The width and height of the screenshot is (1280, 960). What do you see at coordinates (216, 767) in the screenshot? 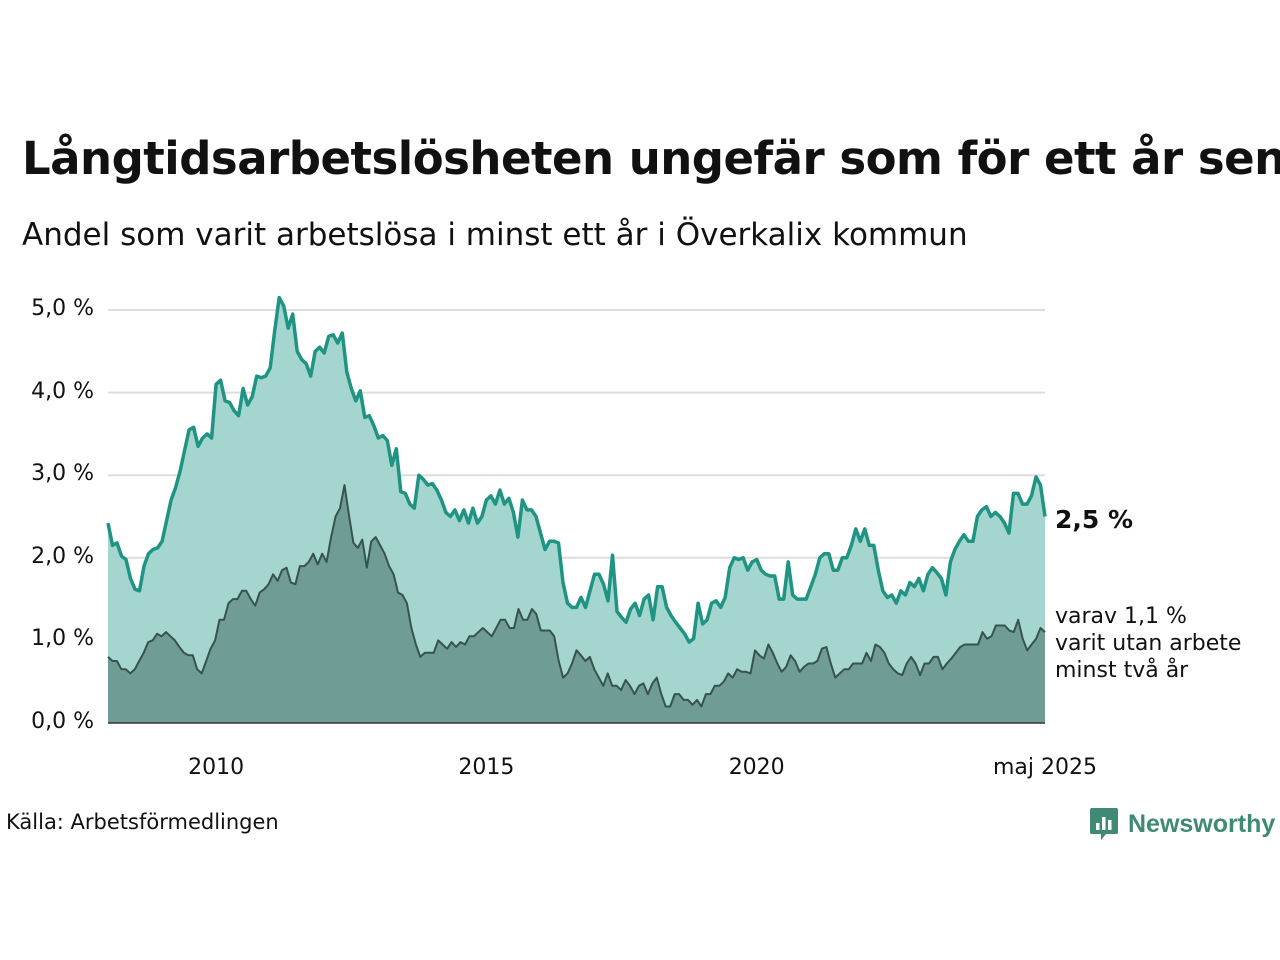
I see `x-tick-label: 2010` at bounding box center [216, 767].